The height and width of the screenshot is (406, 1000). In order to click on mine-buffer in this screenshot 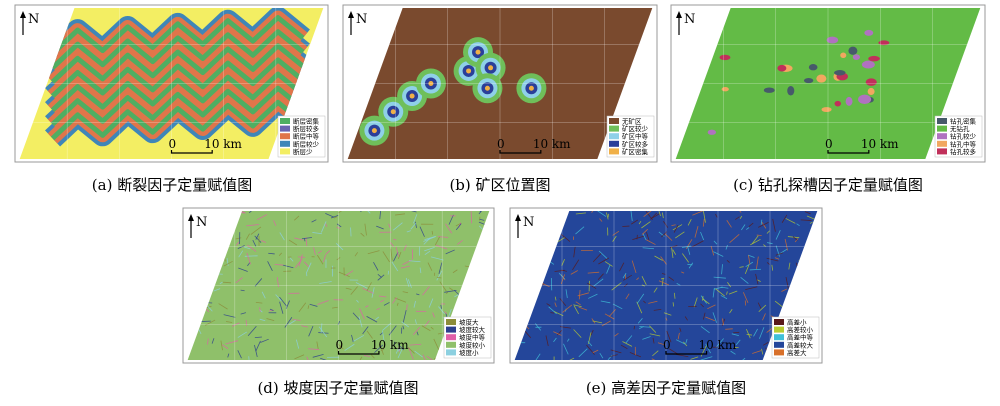, I will do `click(491, 68)`.